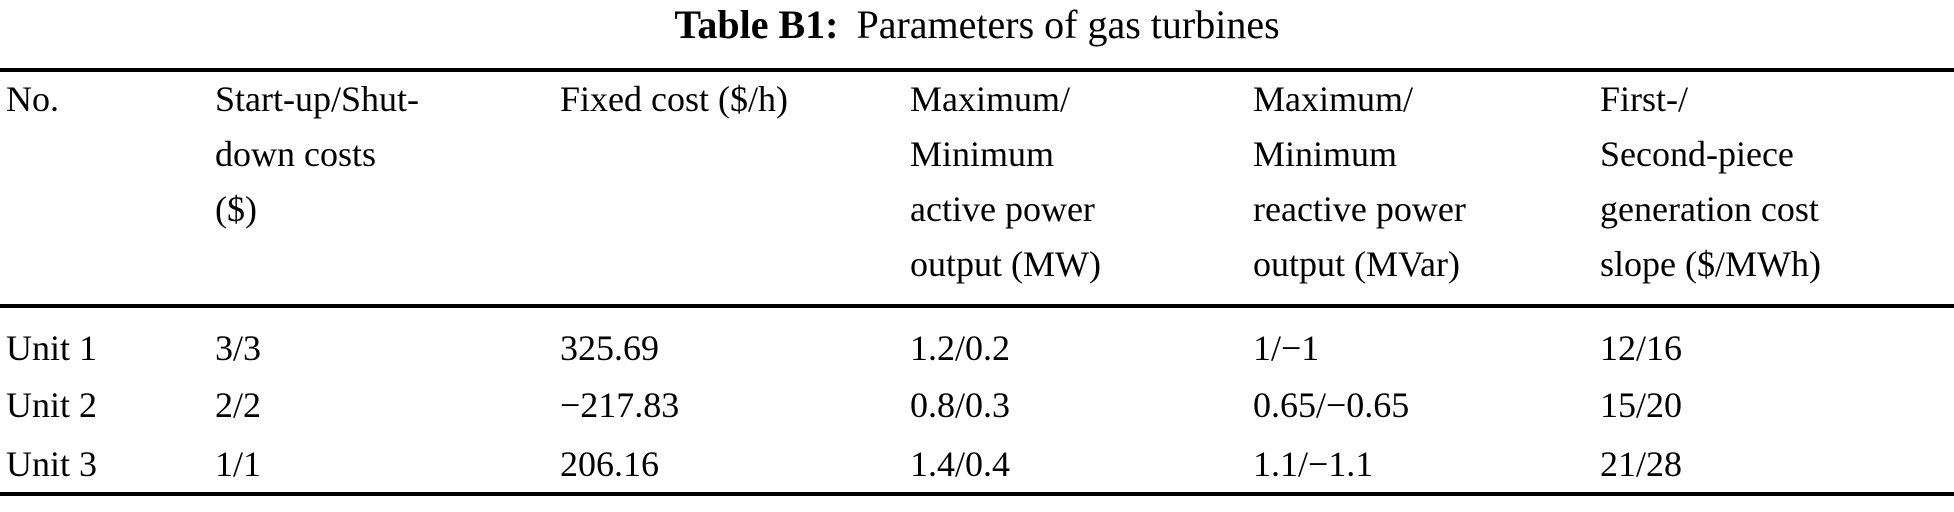 This screenshot has height=512, width=1954. What do you see at coordinates (387, 189) in the screenshot?
I see `column-header-startup-shutdown-costs: Start-up/Shut- down costs ($)` at bounding box center [387, 189].